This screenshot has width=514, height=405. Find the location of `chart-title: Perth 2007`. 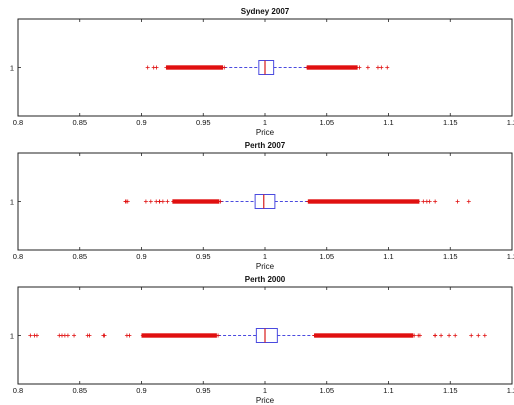

chart-title: Perth 2007 is located at coordinates (265, 145).